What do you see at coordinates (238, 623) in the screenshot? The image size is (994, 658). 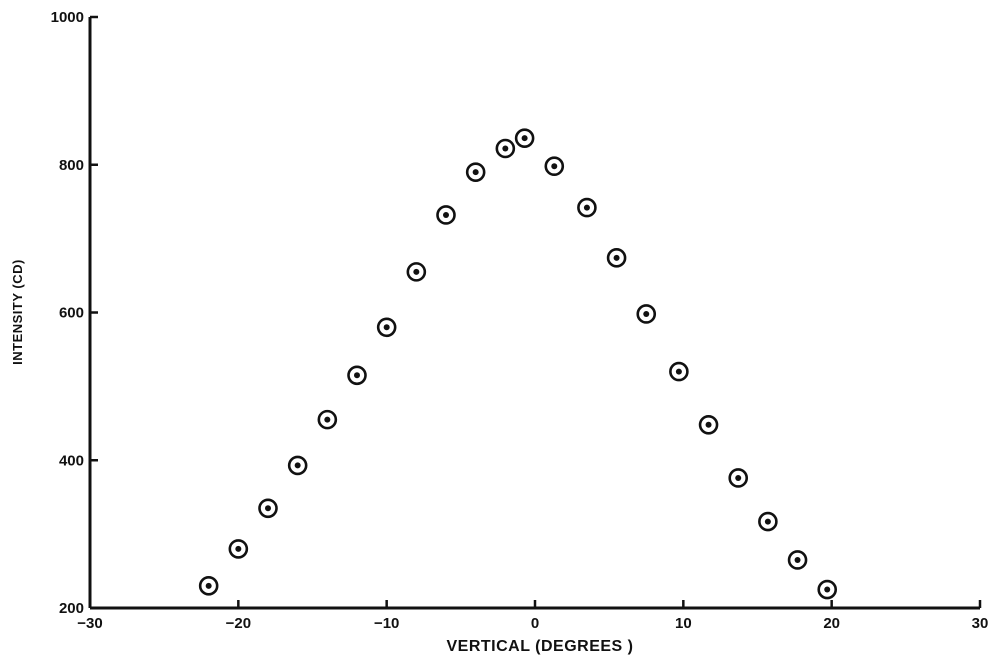 I see `x-tick-label: −20` at bounding box center [238, 623].